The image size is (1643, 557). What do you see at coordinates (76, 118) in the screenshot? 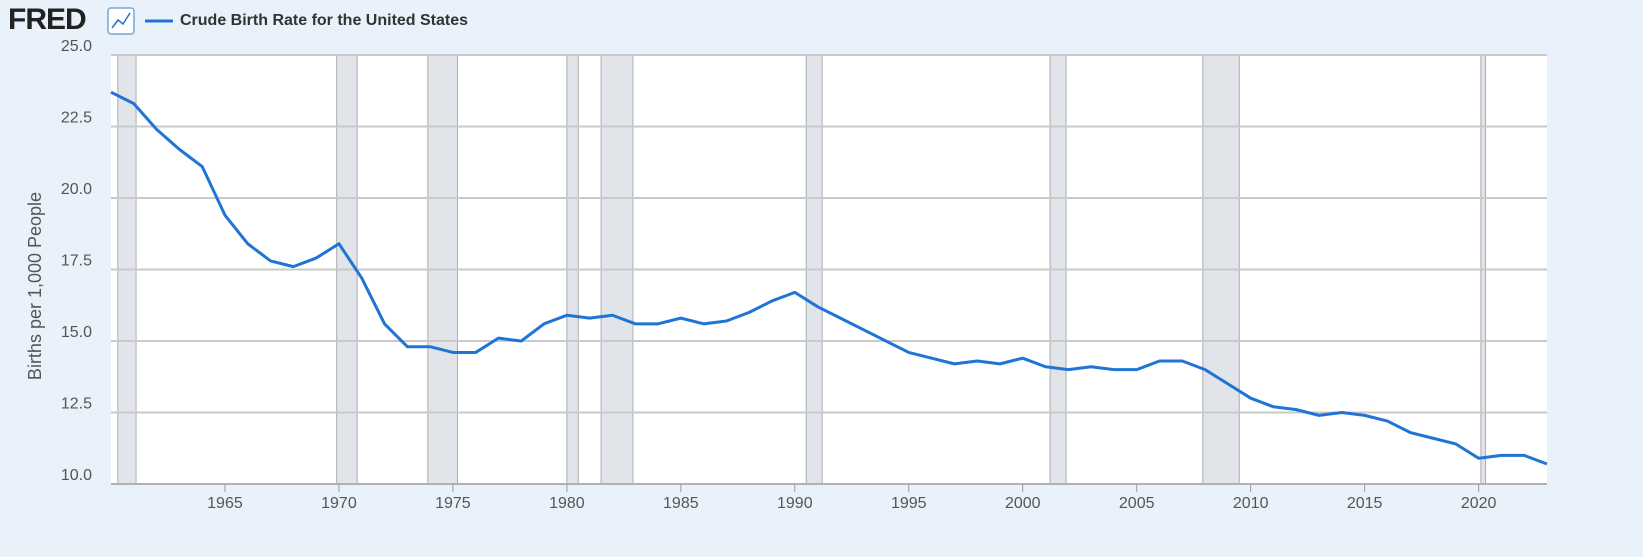
I see `y-tick-label: 22.5` at bounding box center [76, 118].